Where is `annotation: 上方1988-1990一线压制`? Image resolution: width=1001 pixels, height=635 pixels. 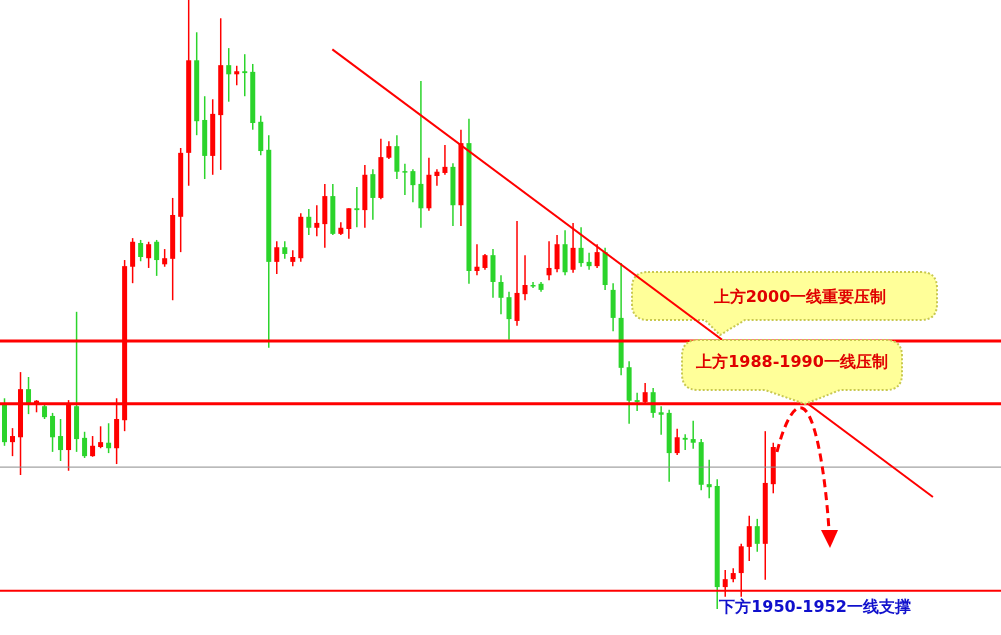 annotation: 上方1988-1990一线压制 is located at coordinates (791, 361).